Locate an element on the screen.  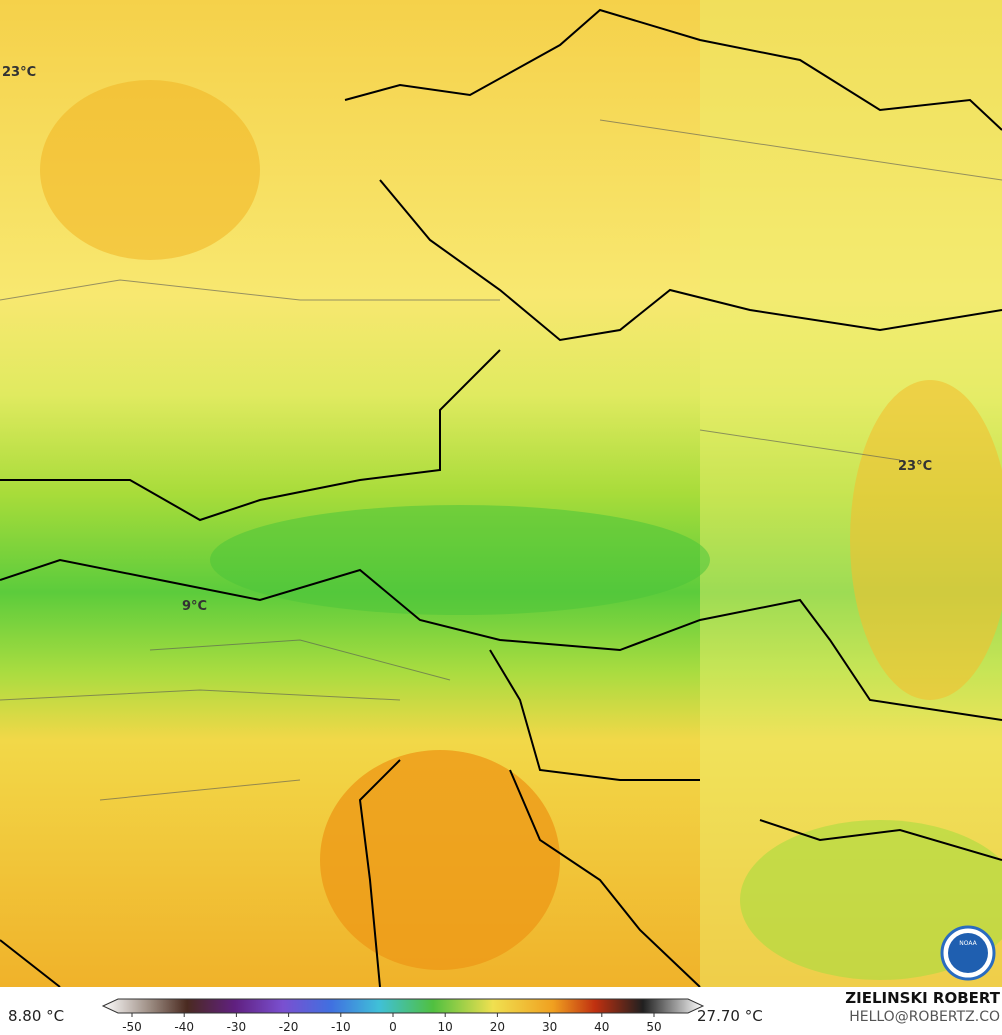
colorbar-tick-label: -20 is located at coordinates (289, 1027).